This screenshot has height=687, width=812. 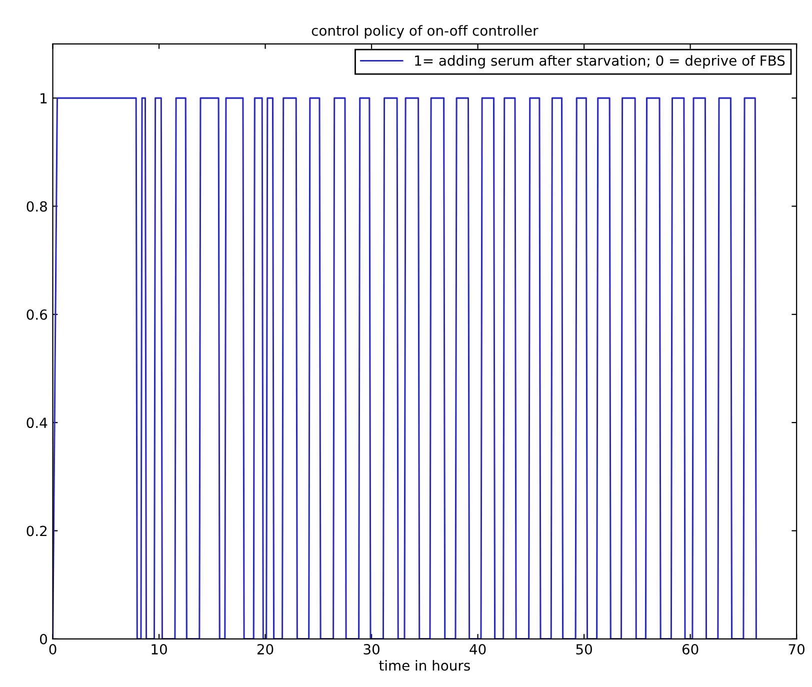 What do you see at coordinates (36, 206) in the screenshot?
I see `y-tick-label: 0.8` at bounding box center [36, 206].